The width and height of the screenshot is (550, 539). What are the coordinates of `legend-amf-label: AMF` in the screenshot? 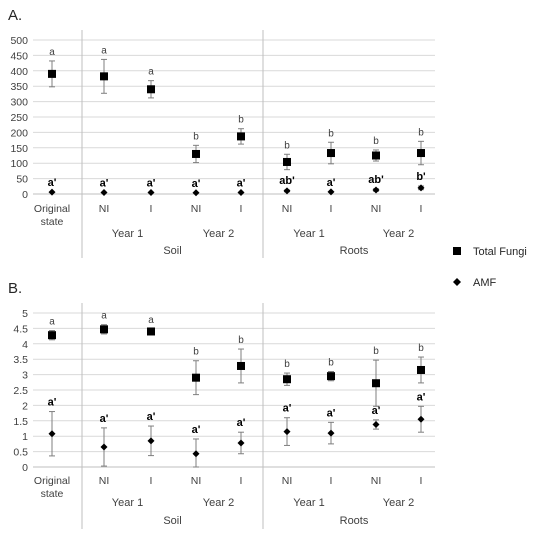 It's located at (485, 283).